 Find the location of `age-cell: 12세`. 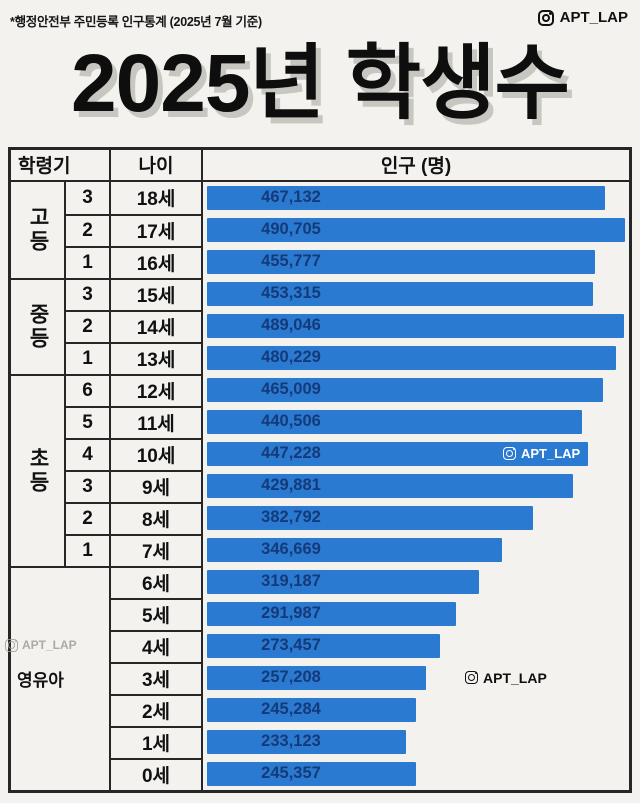

age-cell: 12세 is located at coordinates (157, 389).